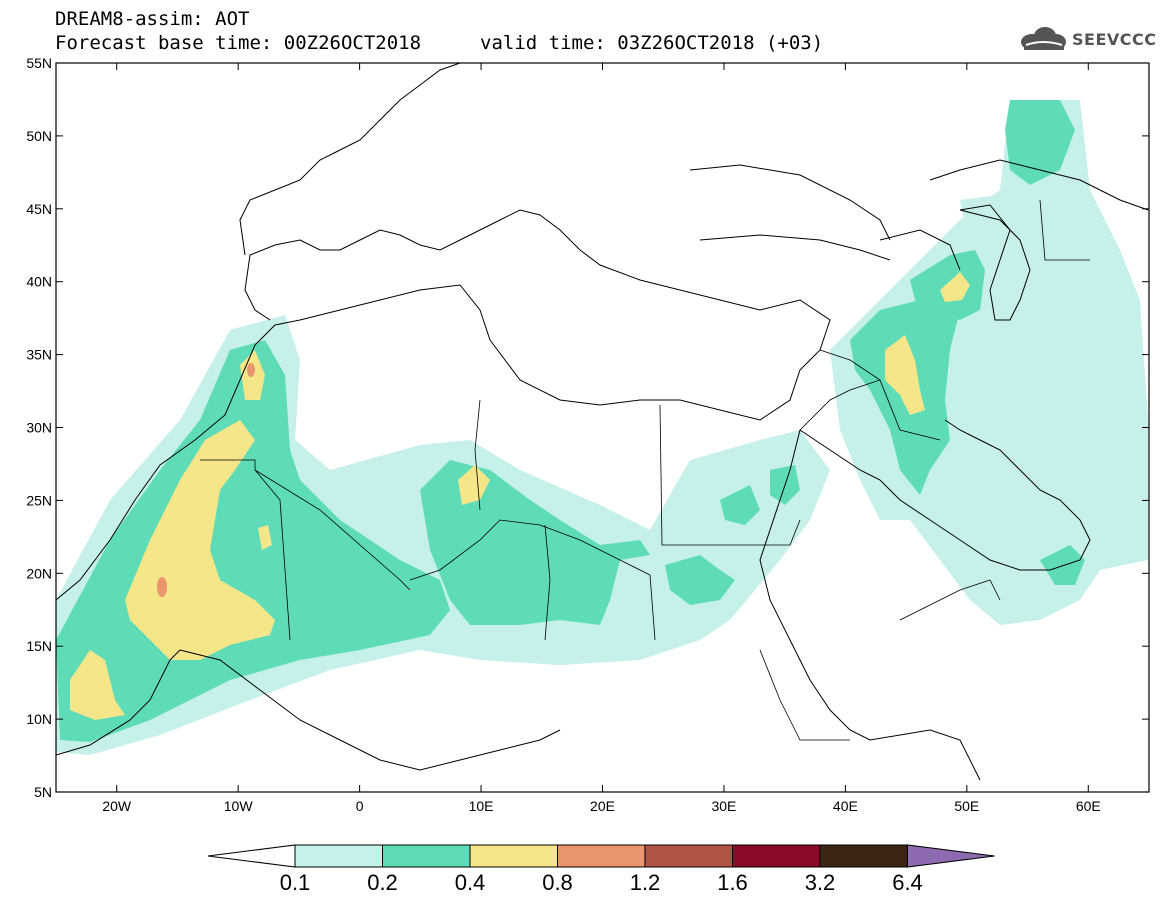 Image resolution: width=1165 pixels, height=905 pixels. What do you see at coordinates (740, 505) in the screenshot?
I see `aot-area-egypt` at bounding box center [740, 505].